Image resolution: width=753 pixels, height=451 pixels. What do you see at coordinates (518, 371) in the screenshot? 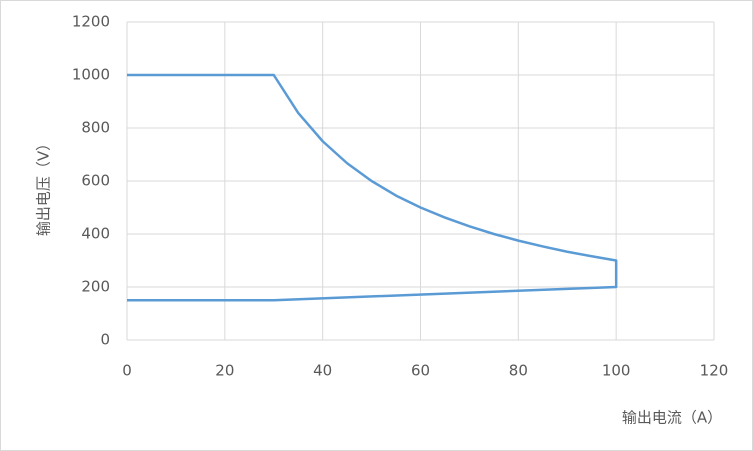
I see `x-tick-label: 80` at bounding box center [518, 371].